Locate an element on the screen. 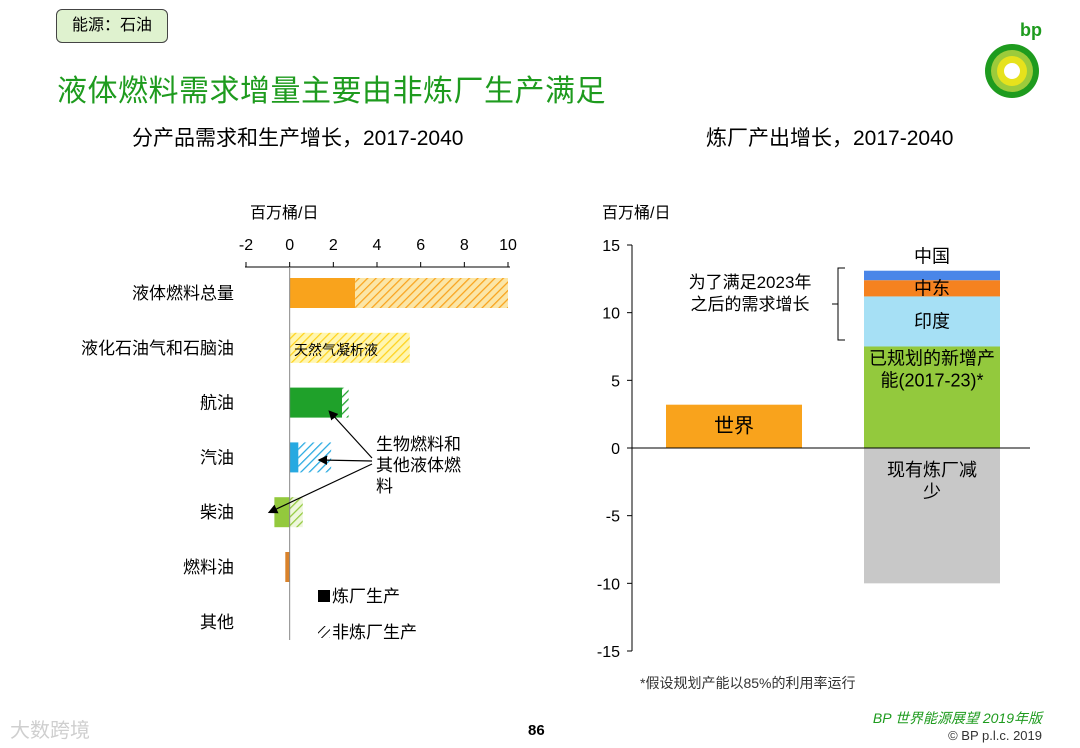  right-segment-label: 现有炼厂减少 is located at coordinates (932, 481).